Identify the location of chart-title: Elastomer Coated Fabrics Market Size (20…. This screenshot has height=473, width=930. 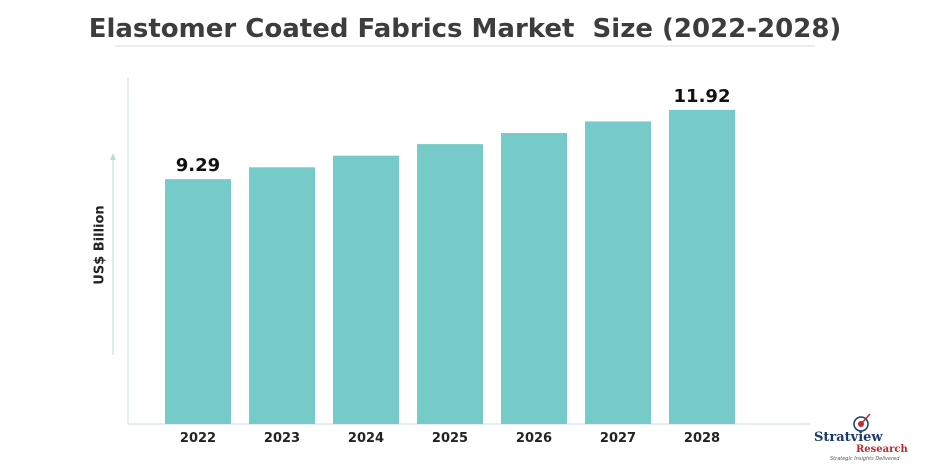
(465, 29).